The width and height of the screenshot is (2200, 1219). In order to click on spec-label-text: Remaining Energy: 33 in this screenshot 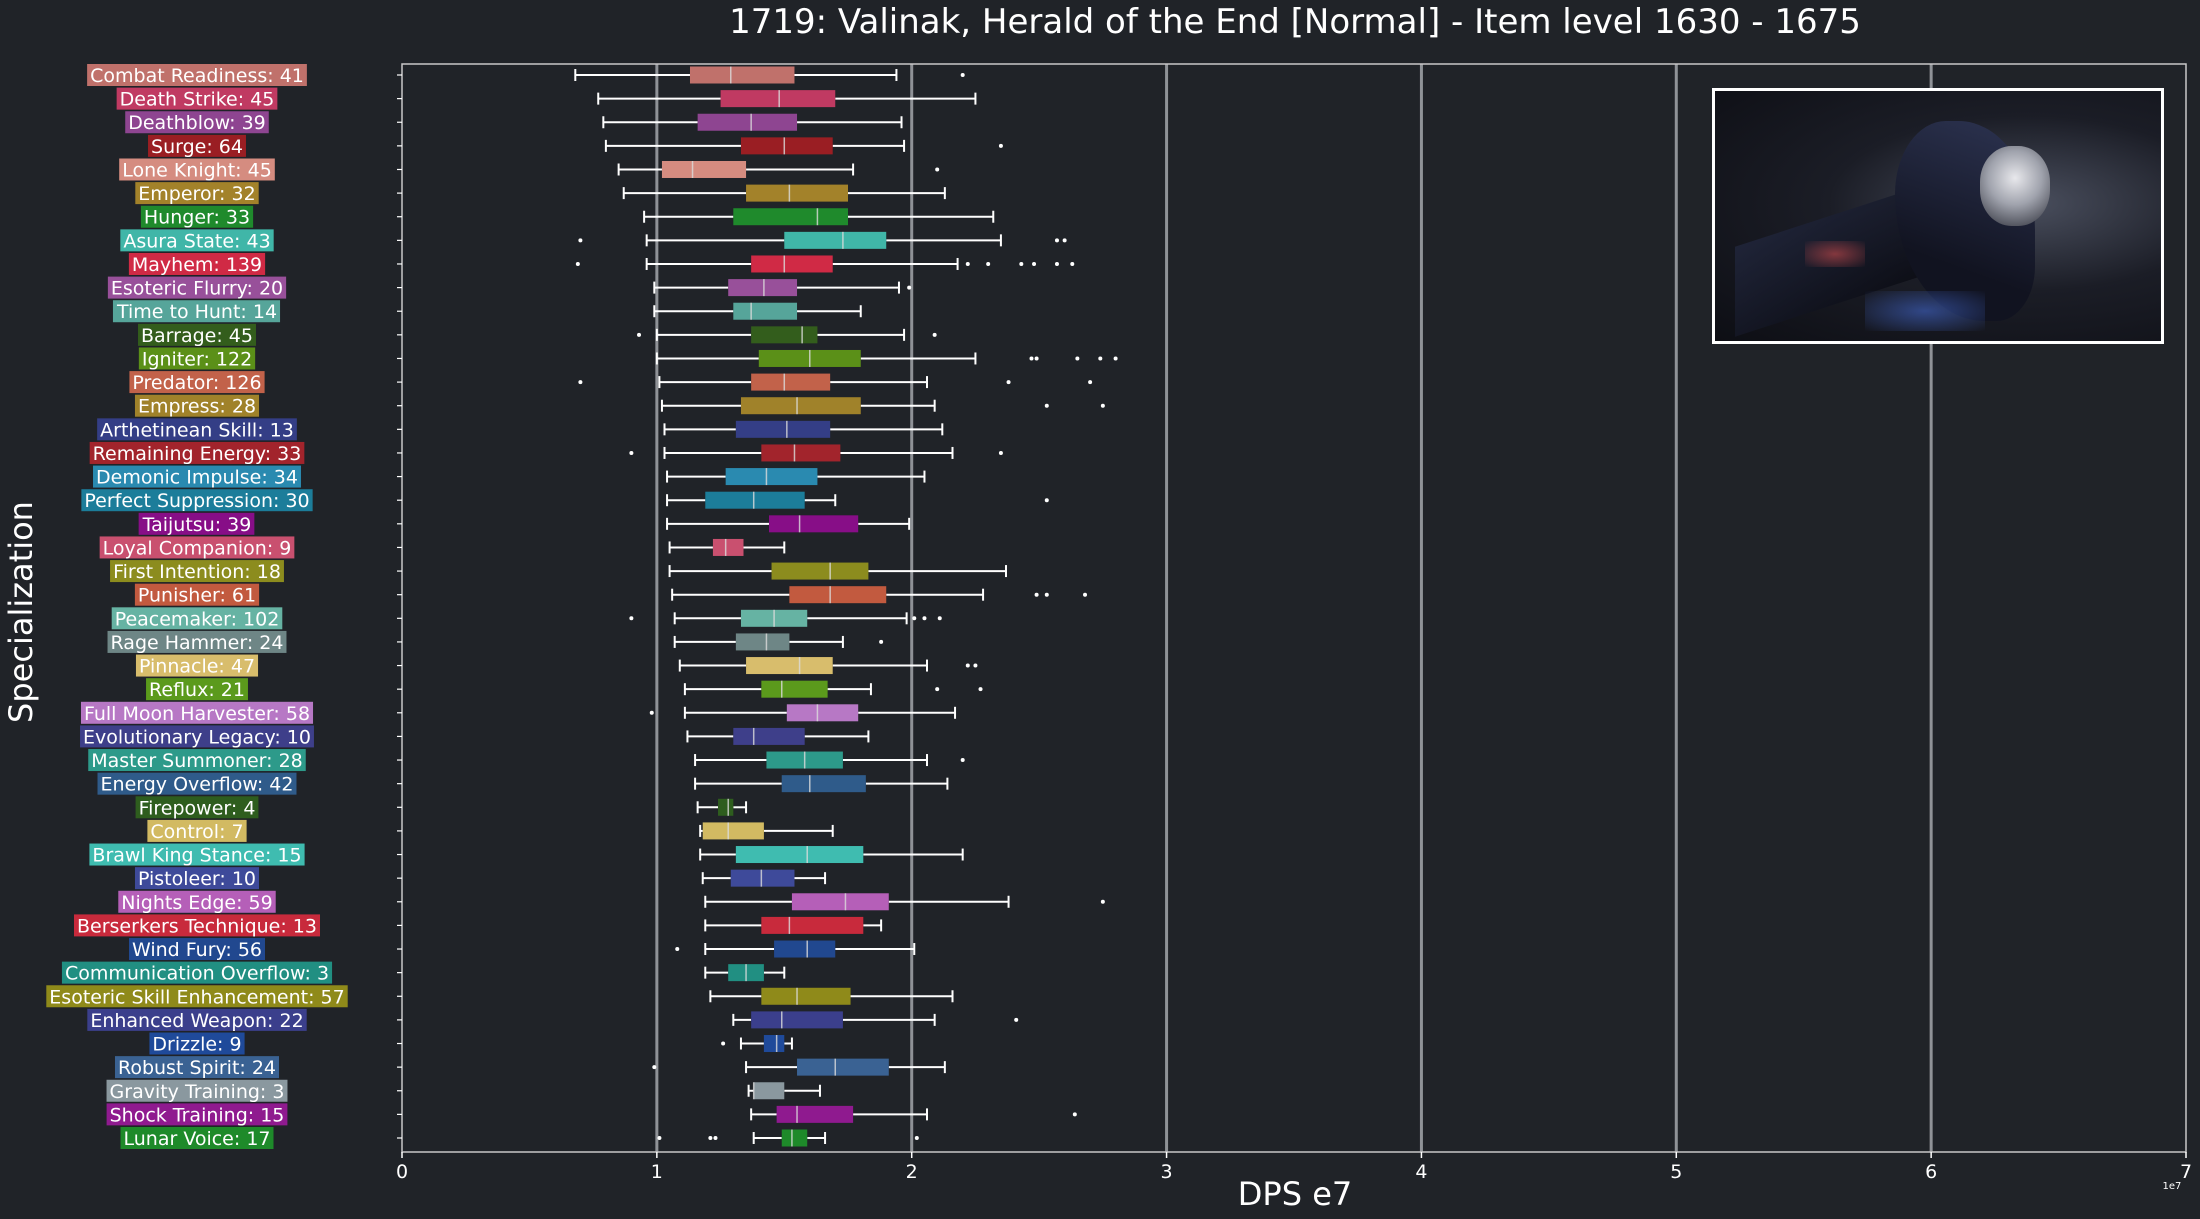, I will do `click(197, 454)`.